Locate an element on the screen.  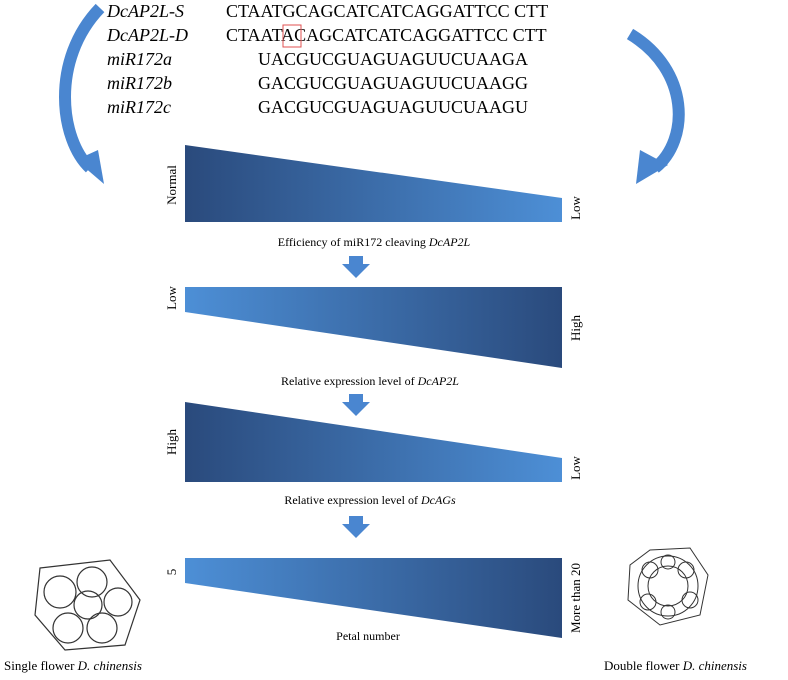
seq-label: DcAP2L-S is located at coordinates (145, 11).